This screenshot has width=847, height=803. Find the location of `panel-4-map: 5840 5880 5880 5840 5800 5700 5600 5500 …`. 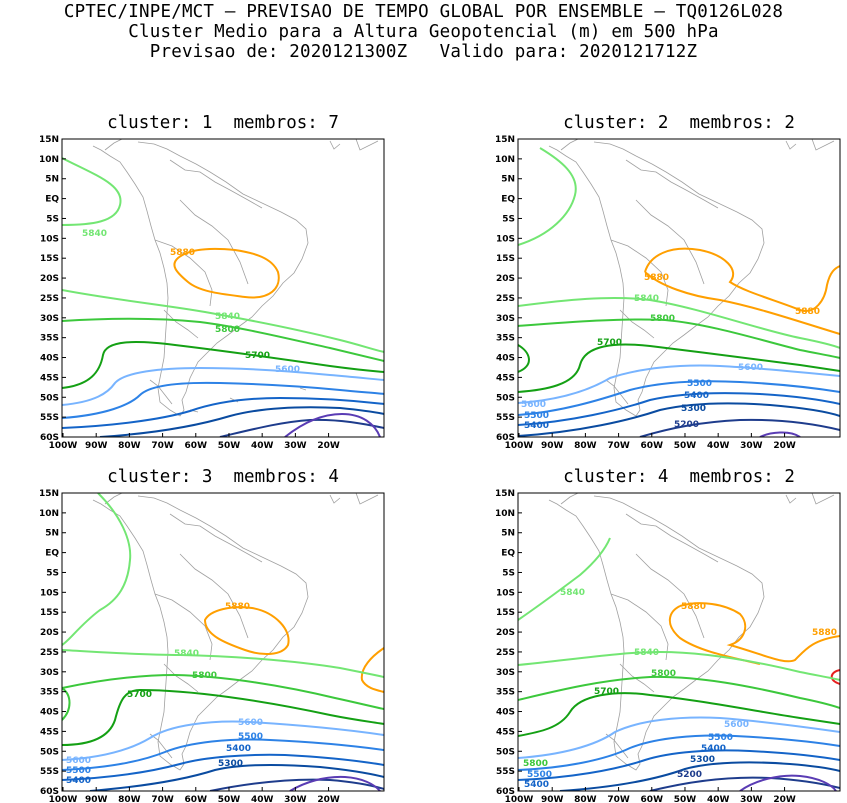

panel-4-map: 5840 5880 5880 5840 5800 5700 5600 5500 … is located at coordinates (679, 642).